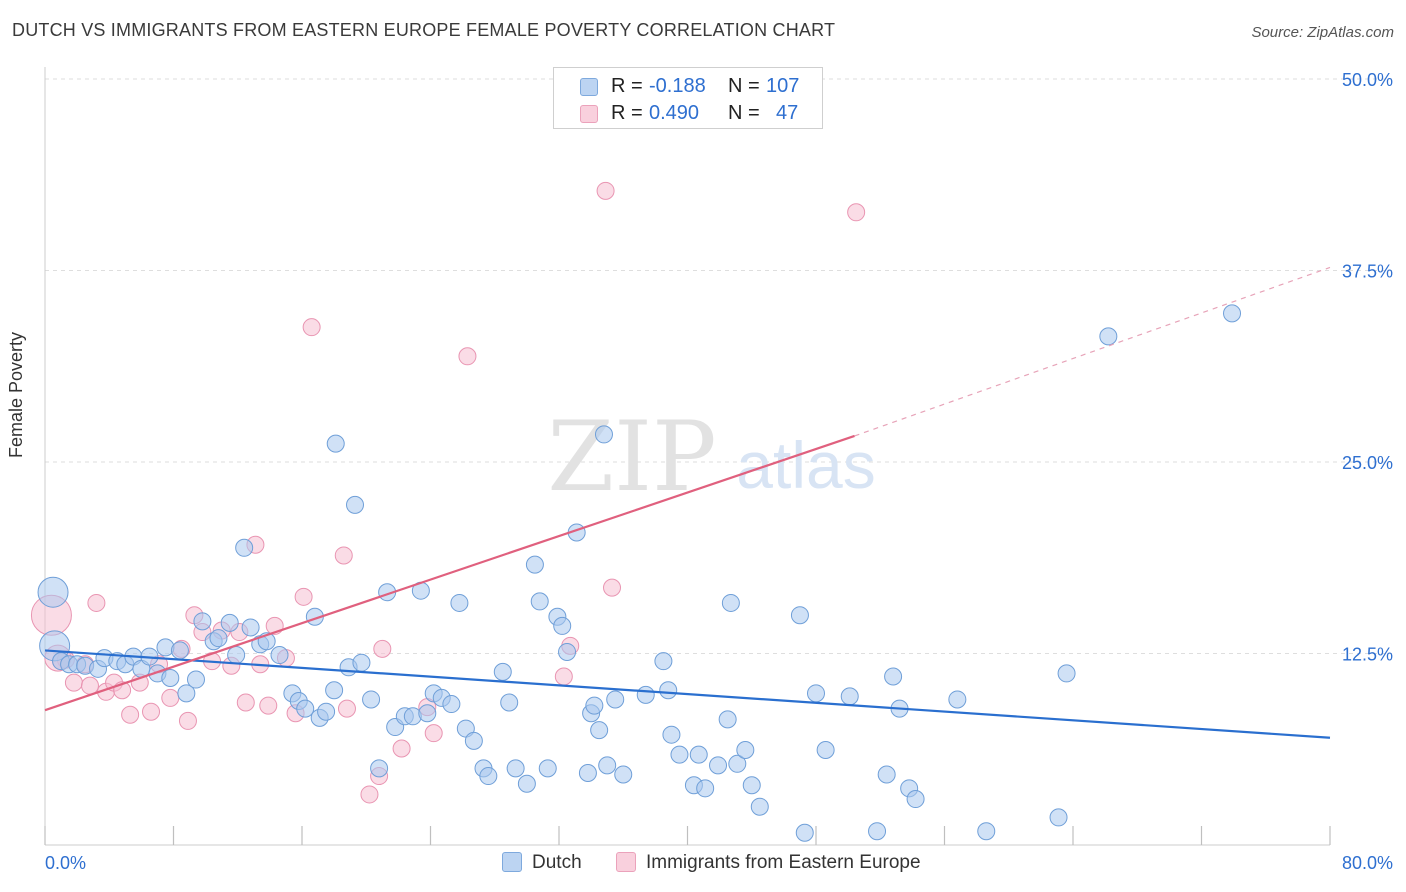  What do you see at coordinates (787, 113) in the screenshot?
I see `immigrants-n-value: 47` at bounding box center [787, 113].